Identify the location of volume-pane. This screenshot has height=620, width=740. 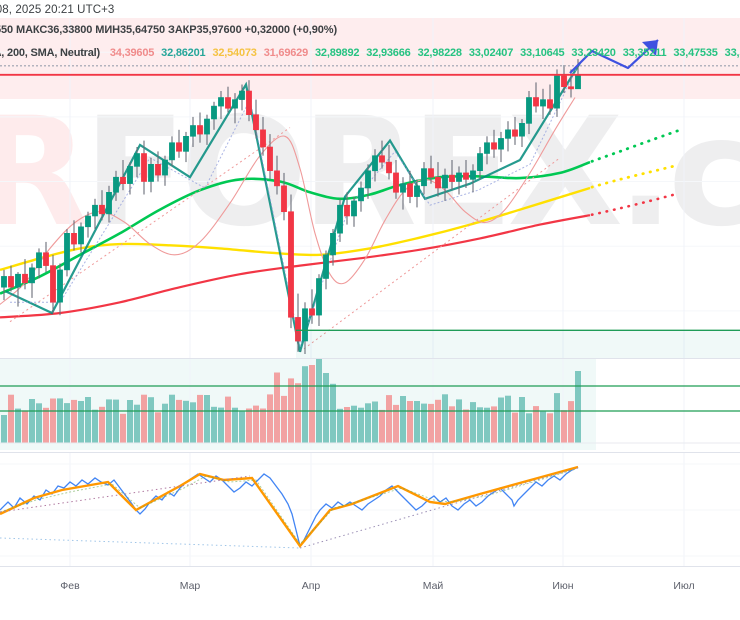
(370, 404).